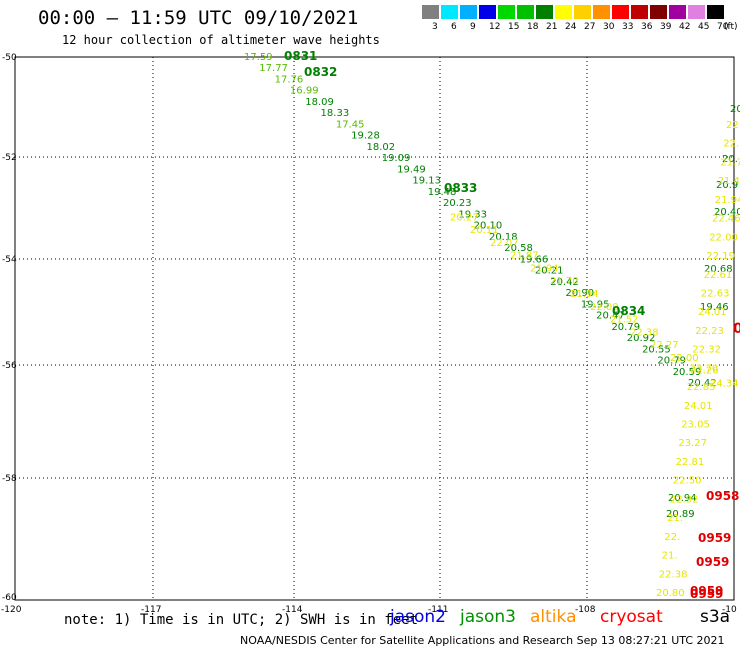 This screenshot has width=740, height=650. Describe the element at coordinates (472, 214) in the screenshot. I see `swh-value: 19.33` at that location.